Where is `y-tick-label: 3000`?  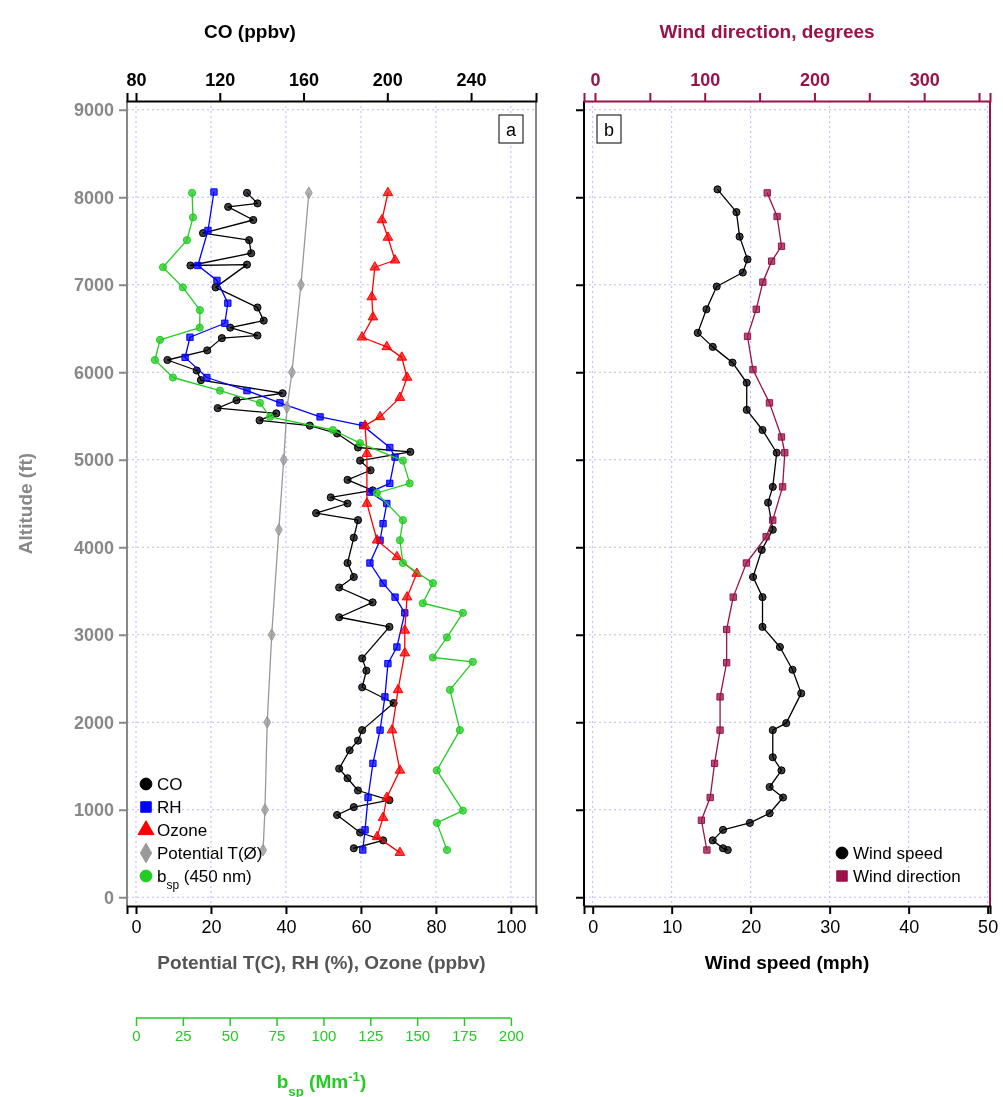 y-tick-label: 3000 is located at coordinates (93, 635).